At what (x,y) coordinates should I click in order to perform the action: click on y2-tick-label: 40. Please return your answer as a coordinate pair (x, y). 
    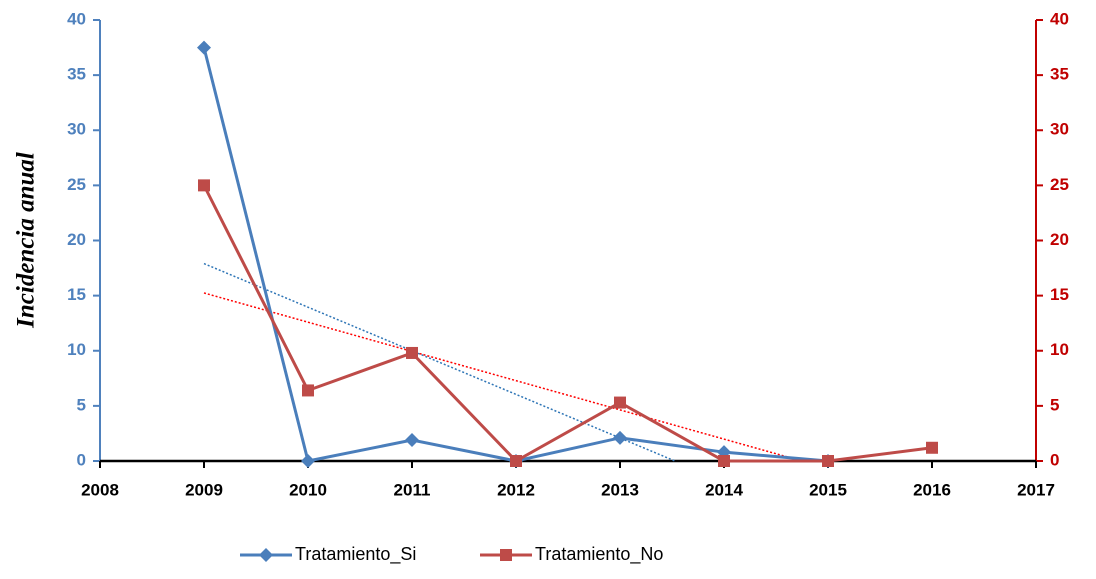
    Looking at the image, I should click on (1059, 18).